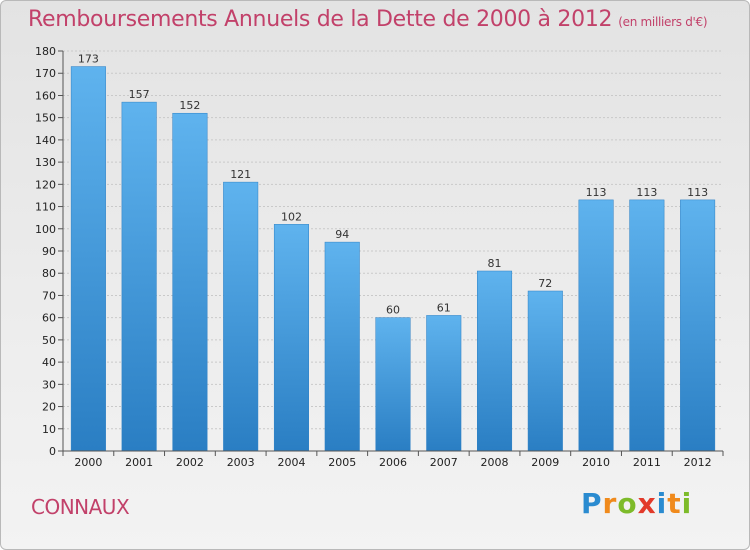 The width and height of the screenshot is (750, 550). What do you see at coordinates (45, 184) in the screenshot?
I see `y-tick-label: 120` at bounding box center [45, 184].